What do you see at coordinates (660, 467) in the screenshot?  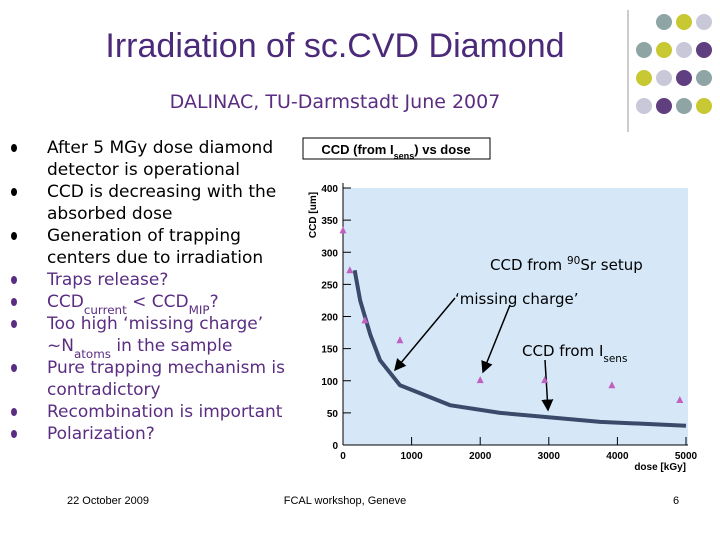 I see `x-axis-label: dose [kGy]` at bounding box center [660, 467].